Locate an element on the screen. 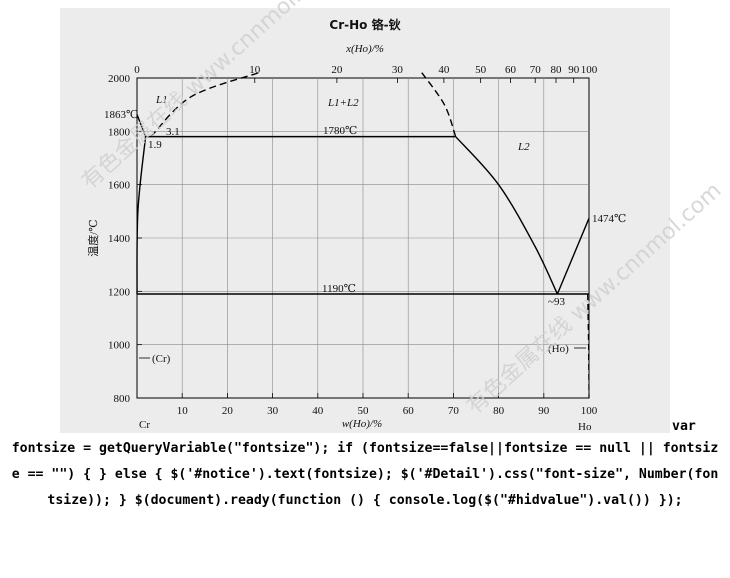 Image resolution: width=730 pixels, height=578 pixels. bottom-tick-label: 100 is located at coordinates (589, 411).